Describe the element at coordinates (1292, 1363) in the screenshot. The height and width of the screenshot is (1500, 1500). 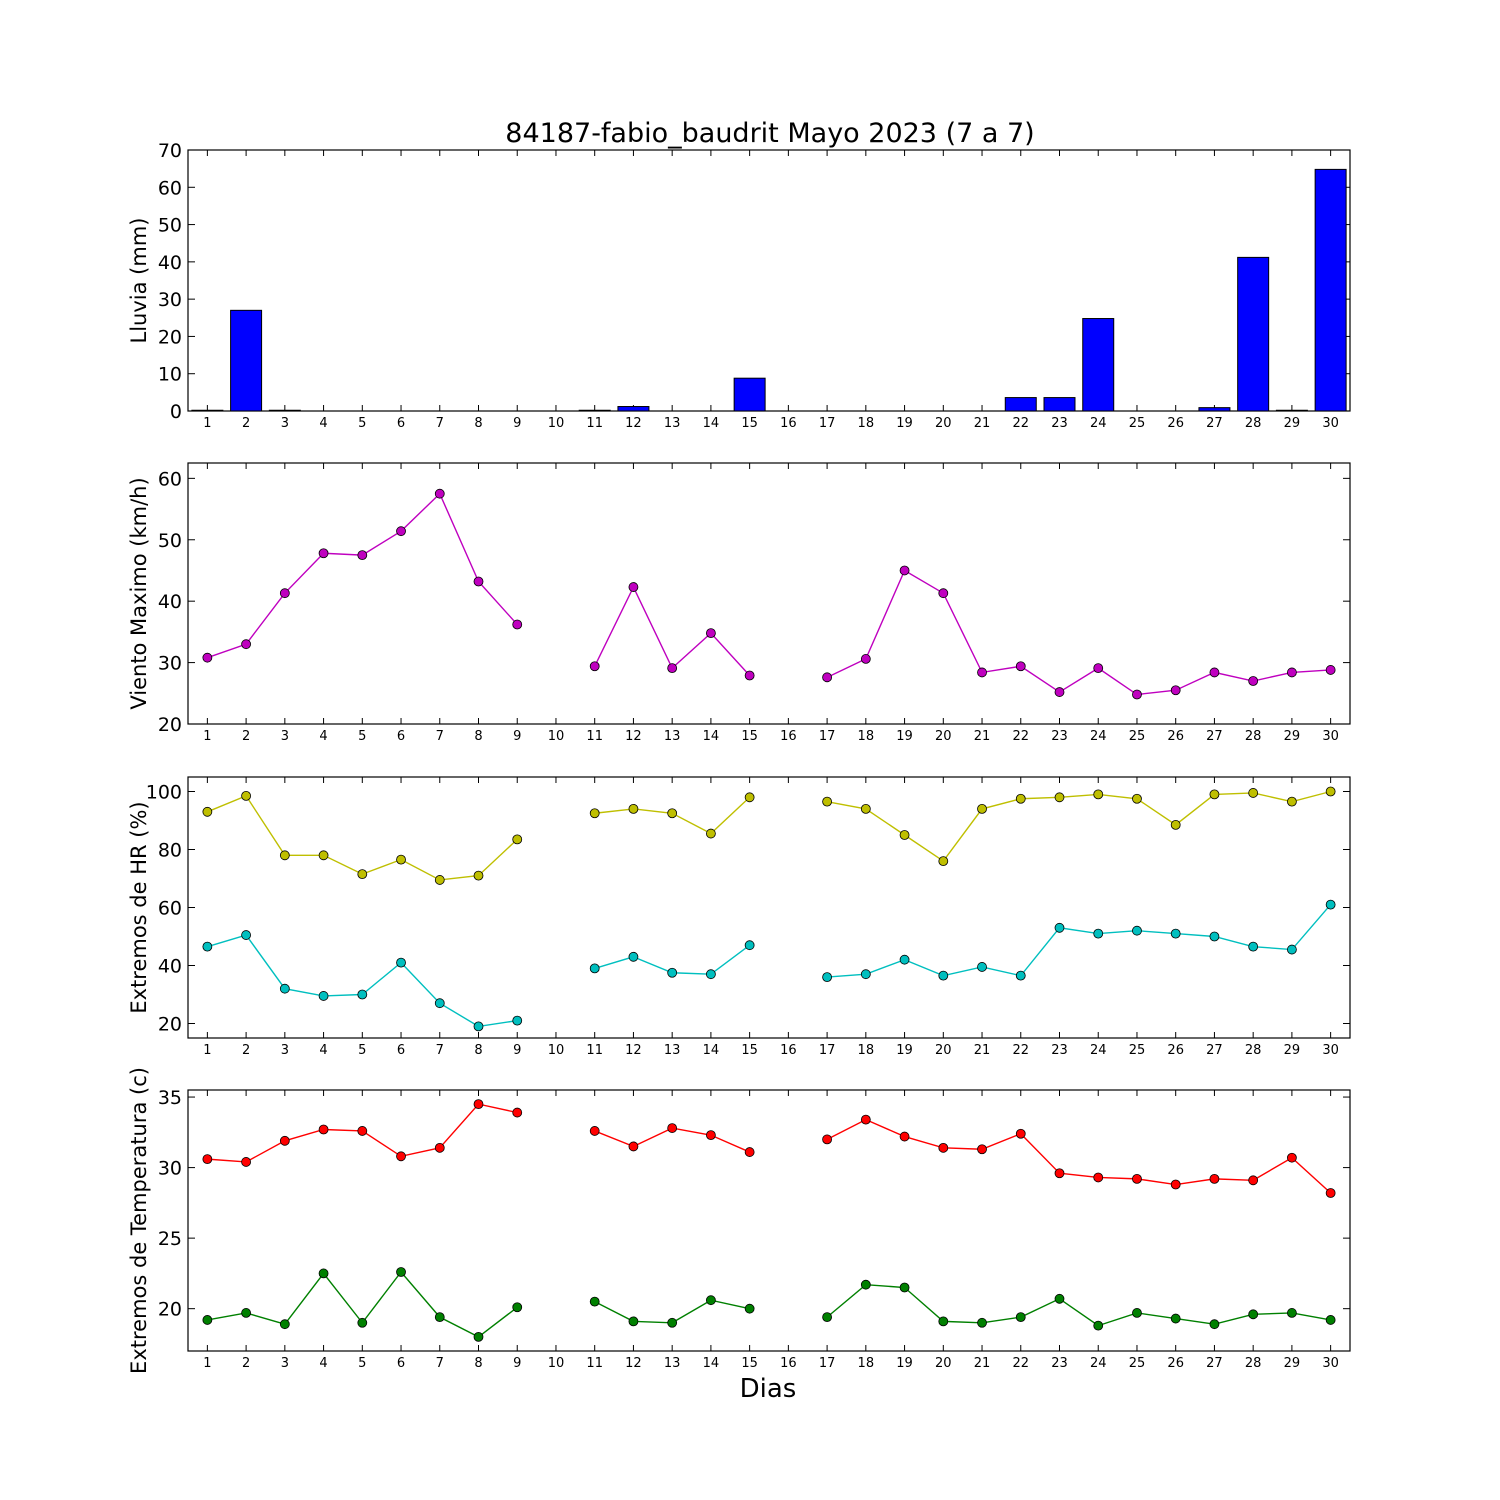
I see `x-tick-label: 29` at that location.